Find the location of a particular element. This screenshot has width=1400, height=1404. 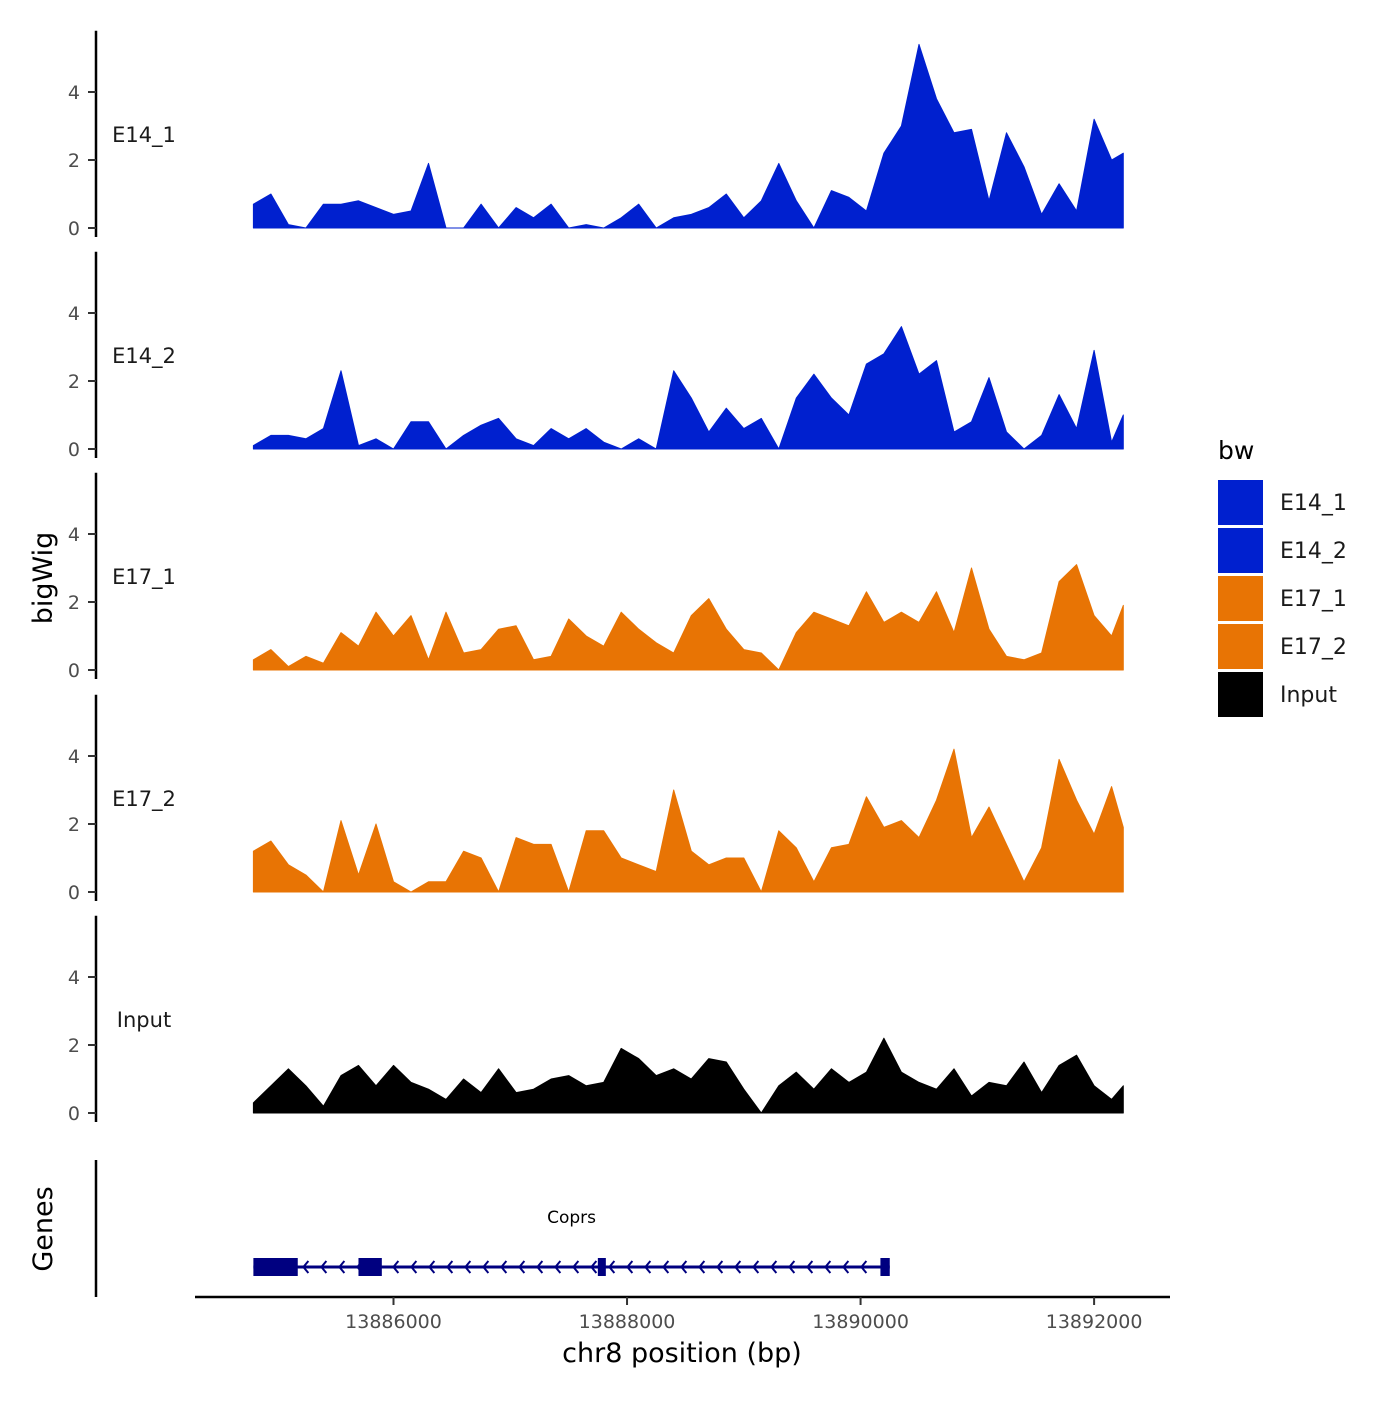

legend-title: bw is located at coordinates (1236, 450).